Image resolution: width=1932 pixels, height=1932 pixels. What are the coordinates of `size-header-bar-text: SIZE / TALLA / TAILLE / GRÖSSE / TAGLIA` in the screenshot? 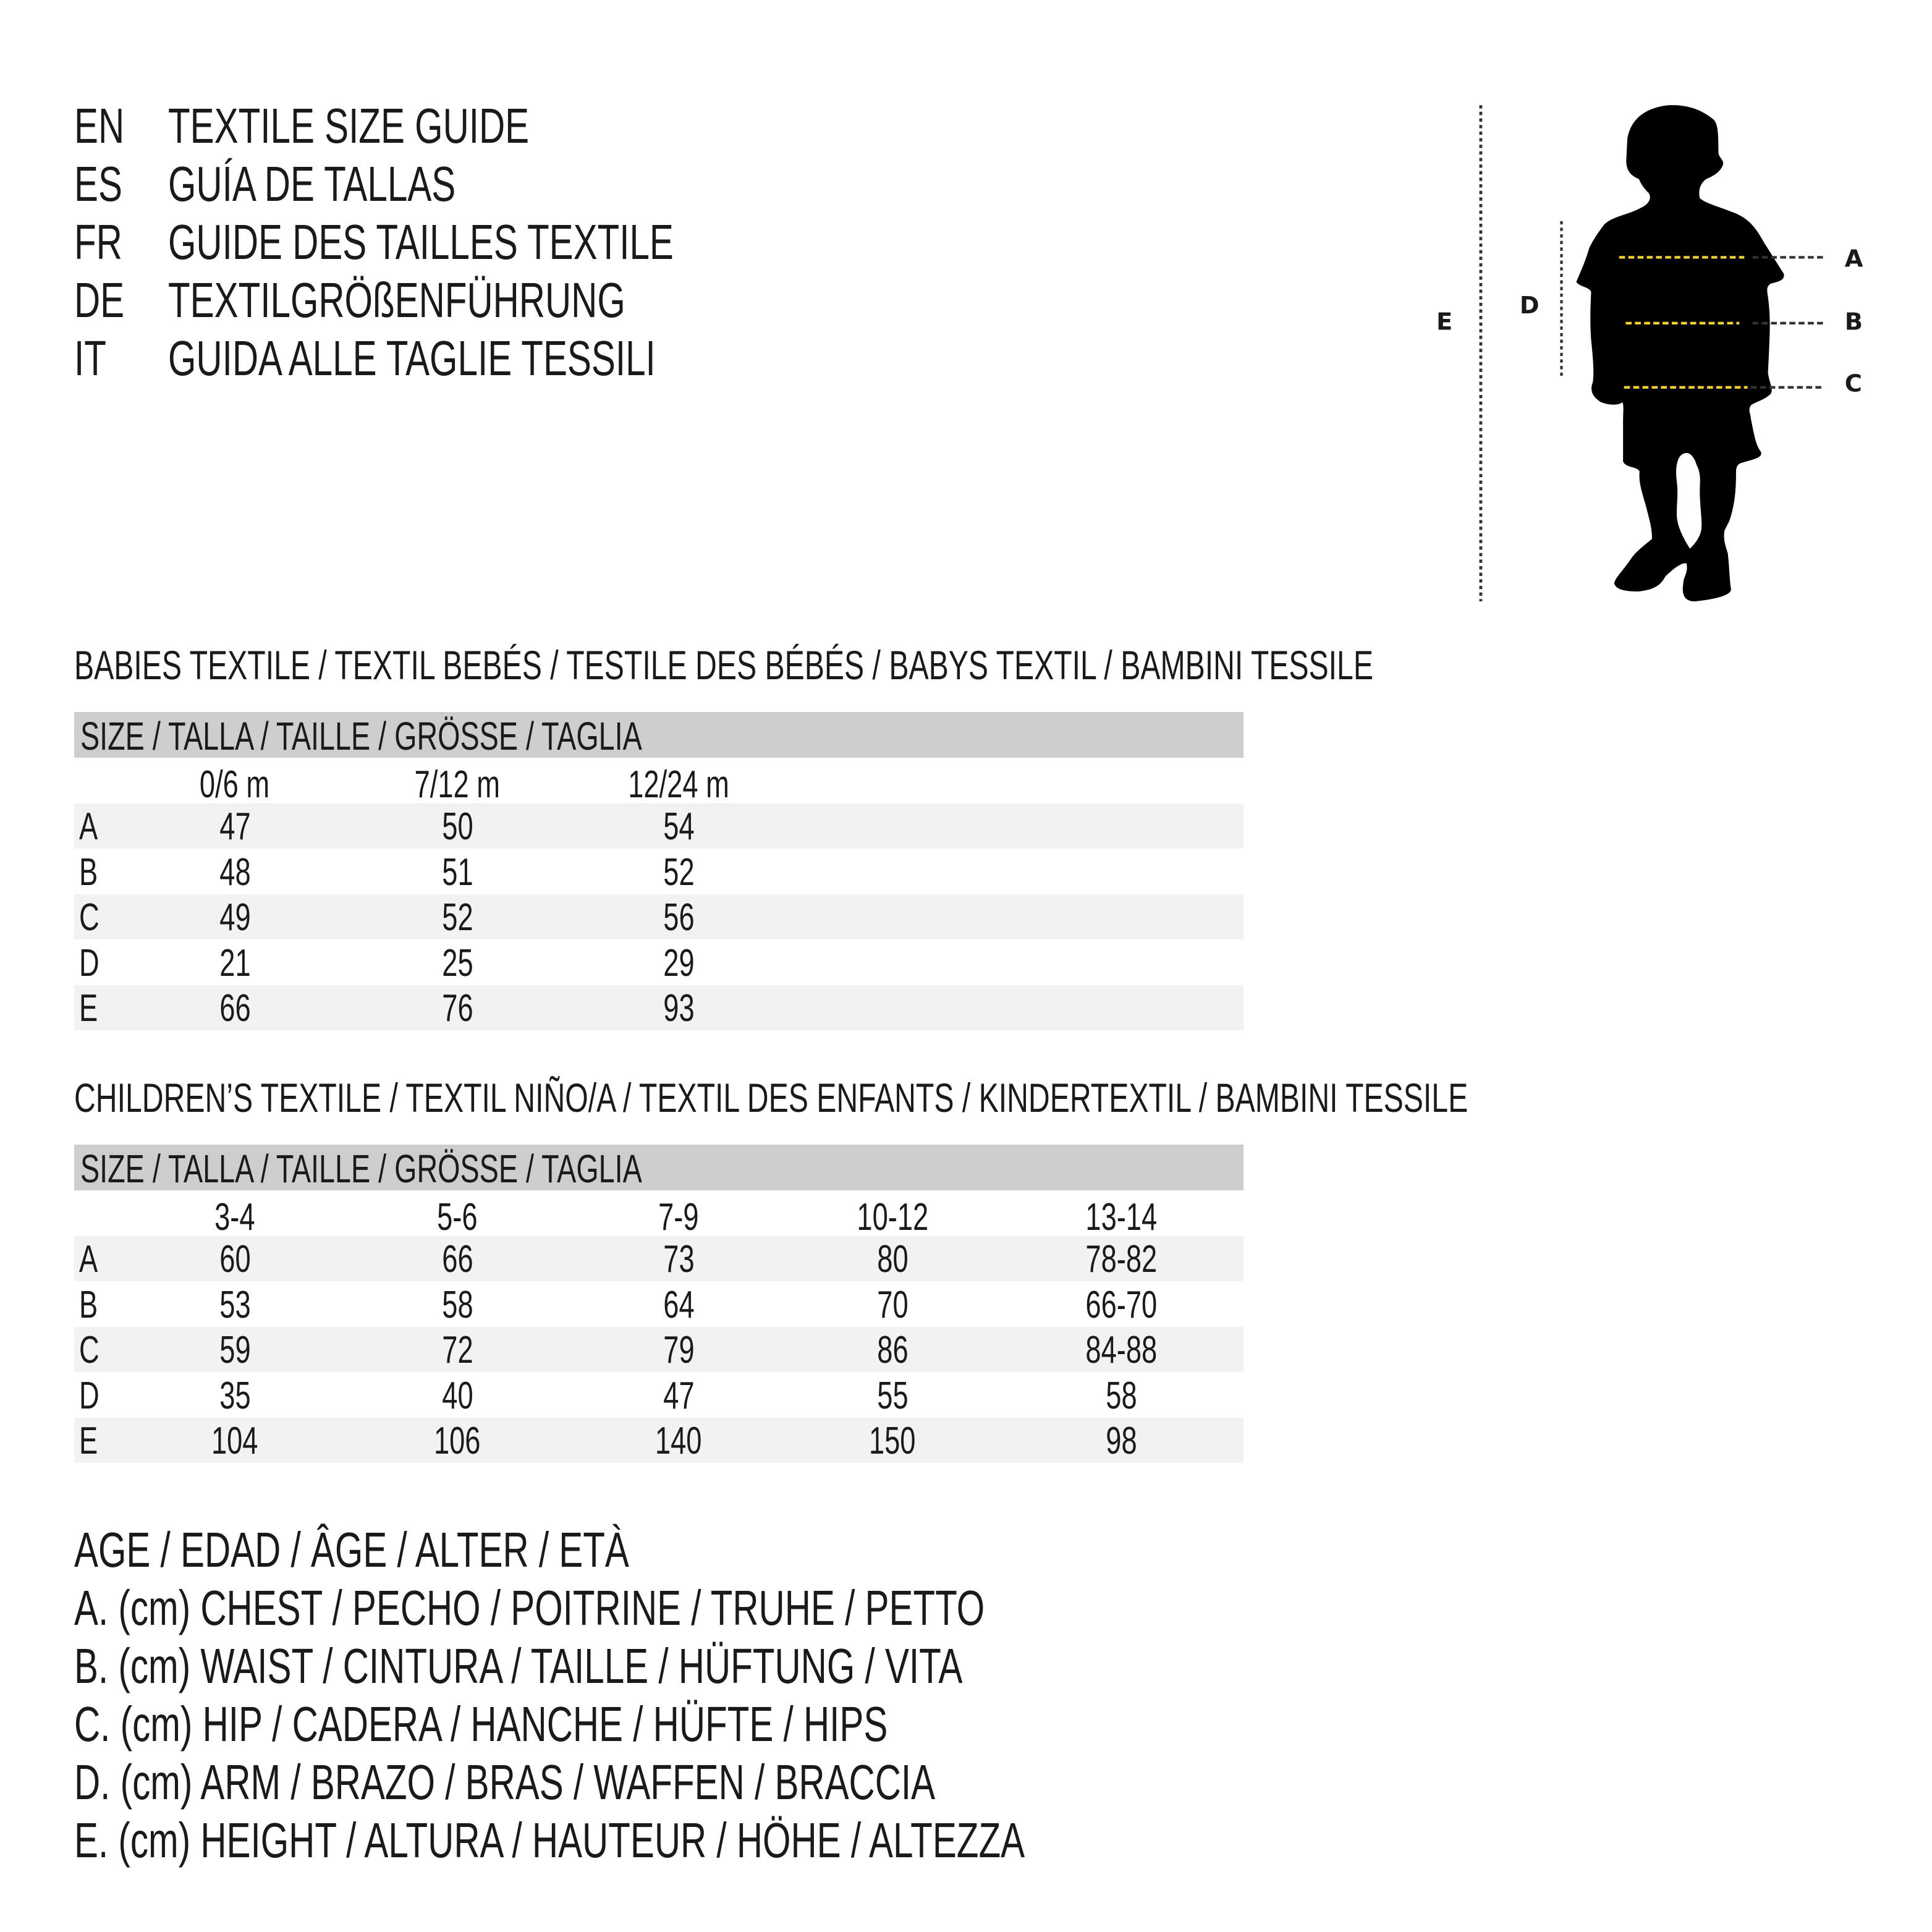 It's located at (361, 736).